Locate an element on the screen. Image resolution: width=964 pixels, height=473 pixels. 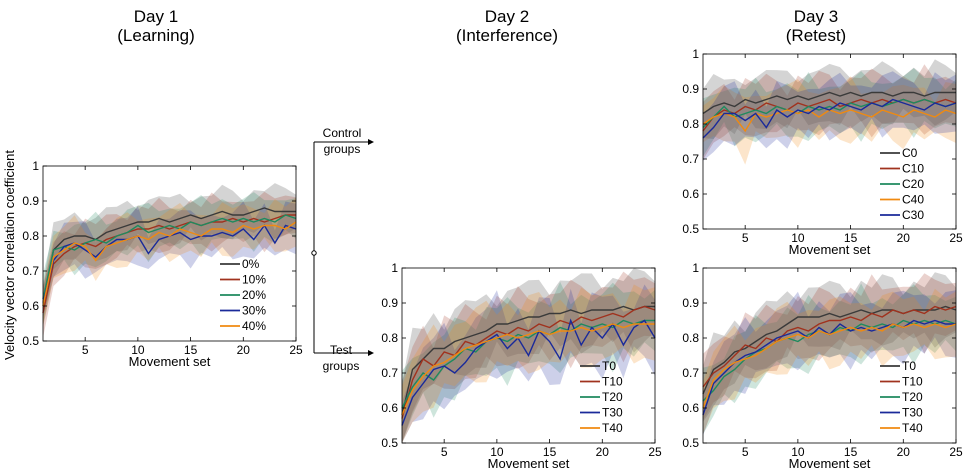
day1-xtick-label: 15 is located at coordinates (191, 350).